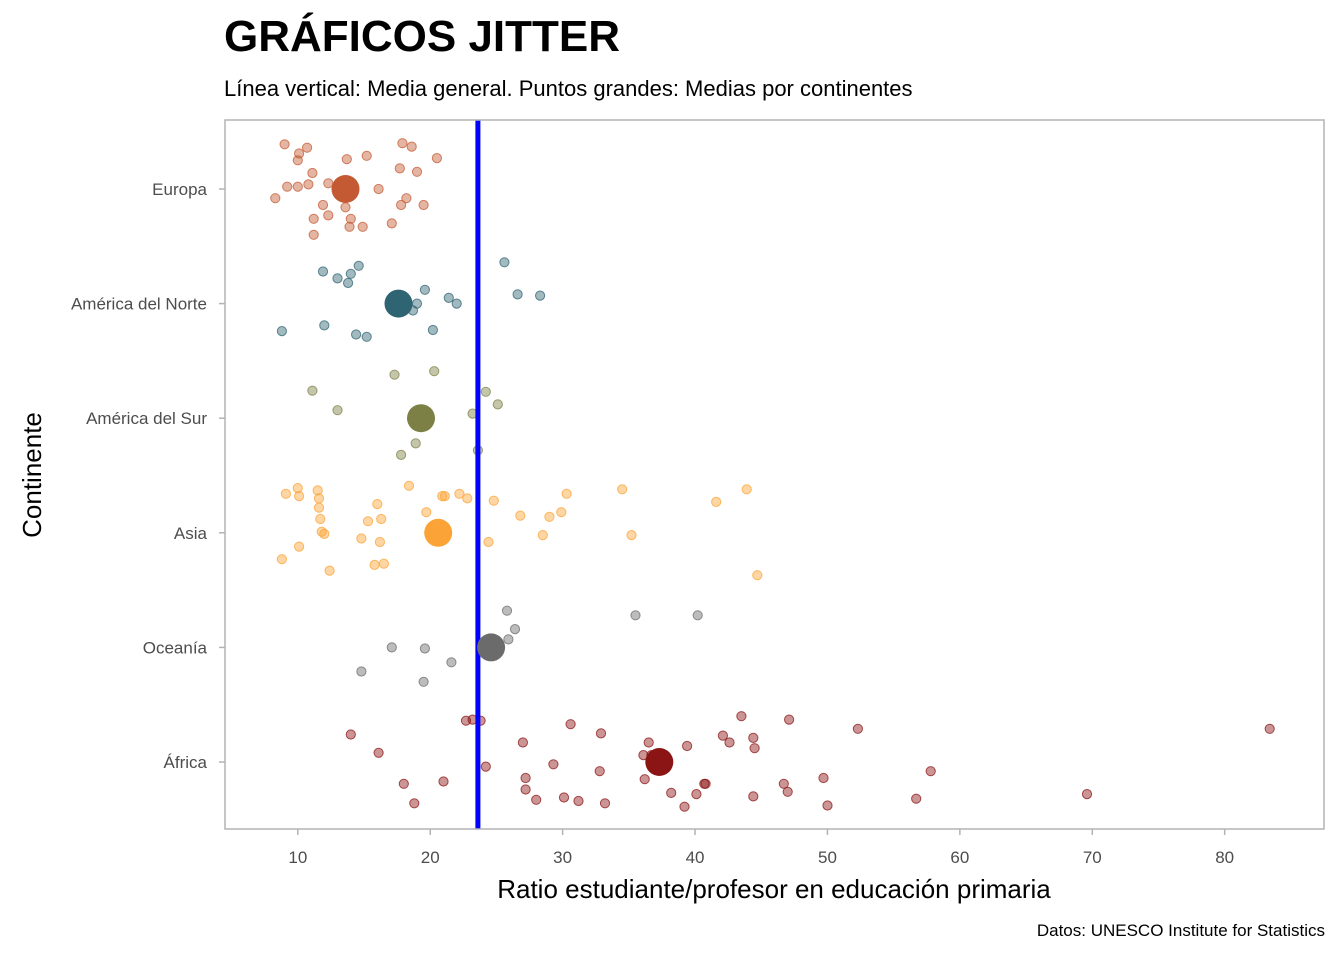  I want to click on x-tick-label: 80, so click(1224, 857).